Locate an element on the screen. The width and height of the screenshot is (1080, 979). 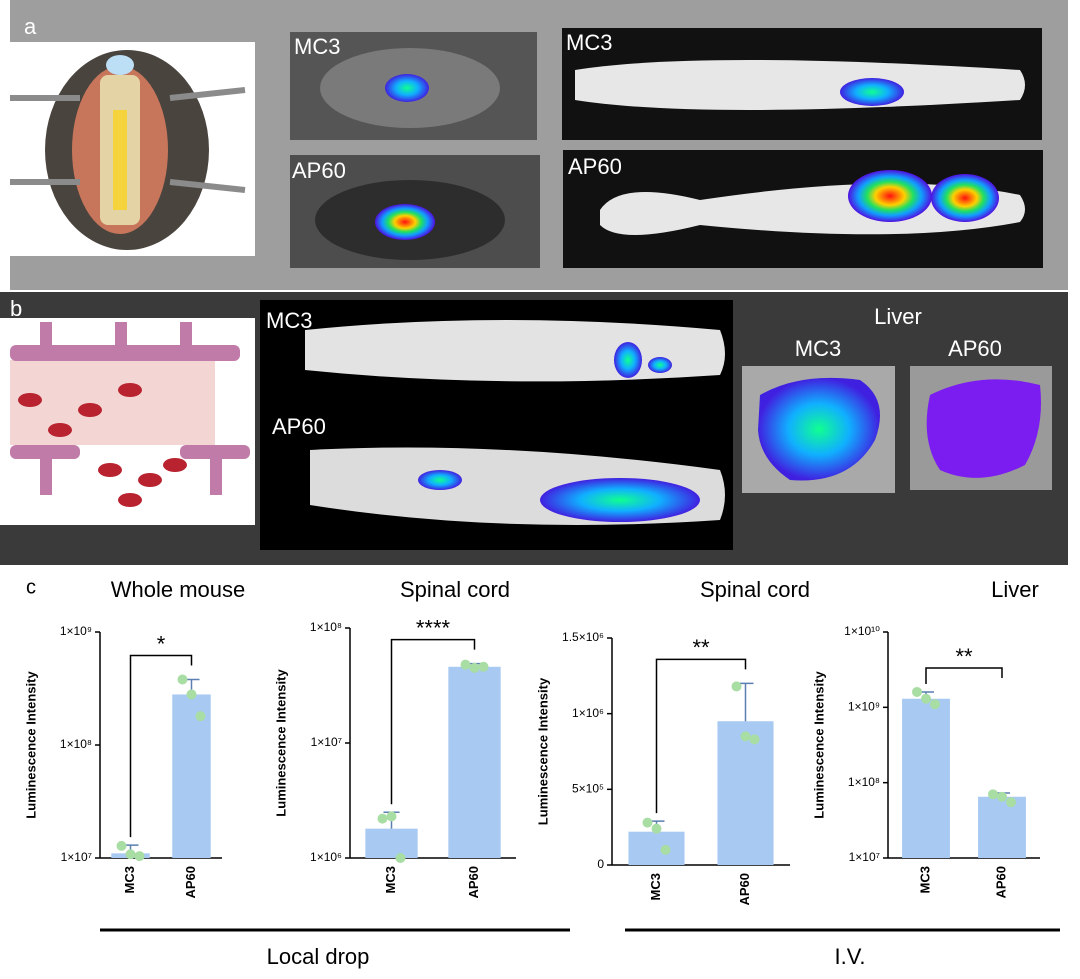
blood-cells is located at coordinates (102, 445).